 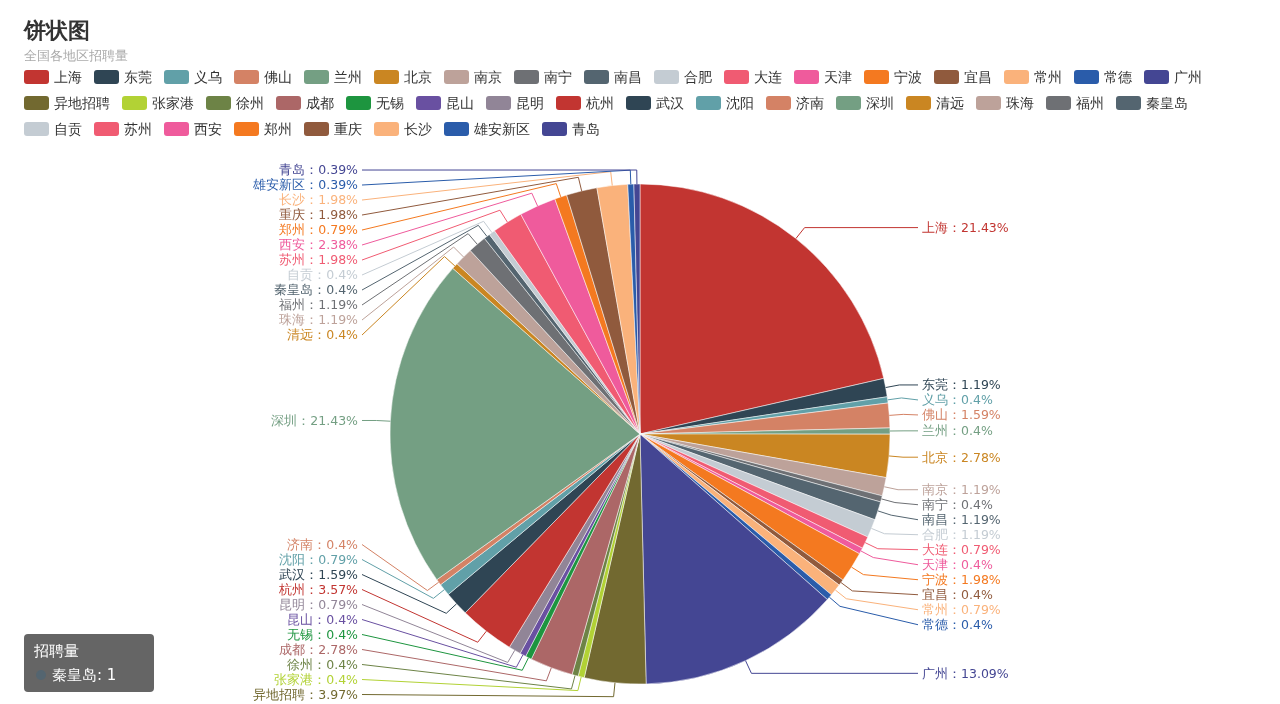 I want to click on data-label: 宁波：1.98%, so click(x=961, y=580).